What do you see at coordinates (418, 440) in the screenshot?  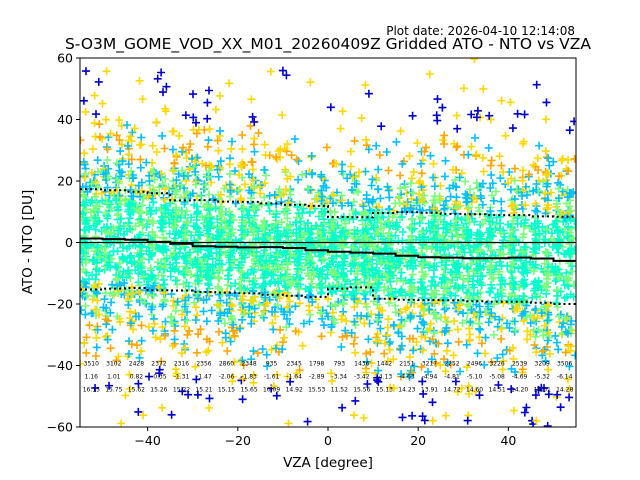 I see `x-tick-label: 20` at bounding box center [418, 440].